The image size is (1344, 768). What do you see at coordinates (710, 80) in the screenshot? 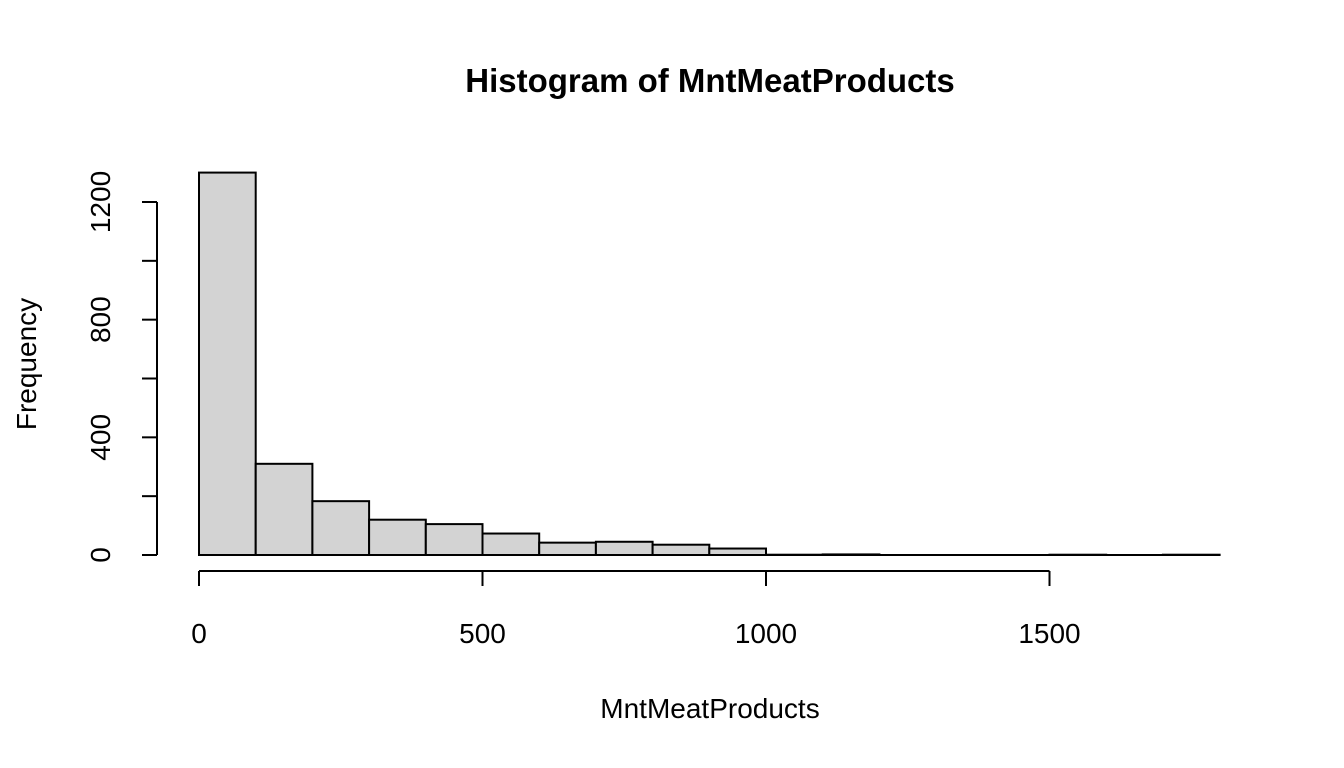
I see `chart-title: Histogram of MntMeatProducts` at bounding box center [710, 80].